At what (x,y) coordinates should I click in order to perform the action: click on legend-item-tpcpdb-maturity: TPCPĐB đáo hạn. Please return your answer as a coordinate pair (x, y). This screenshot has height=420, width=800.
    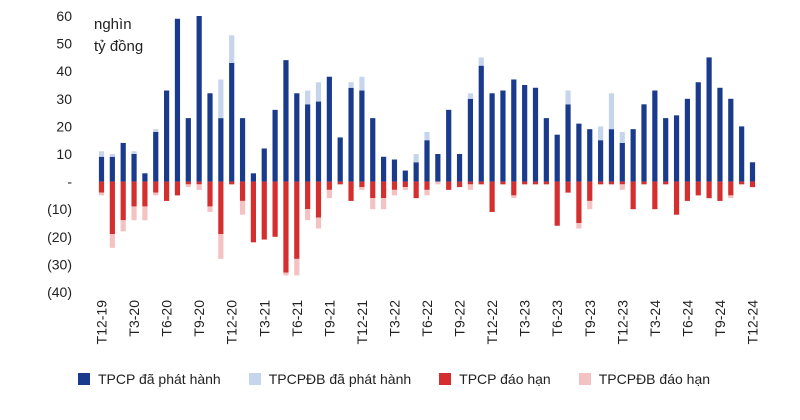
    Looking at the image, I should click on (644, 379).